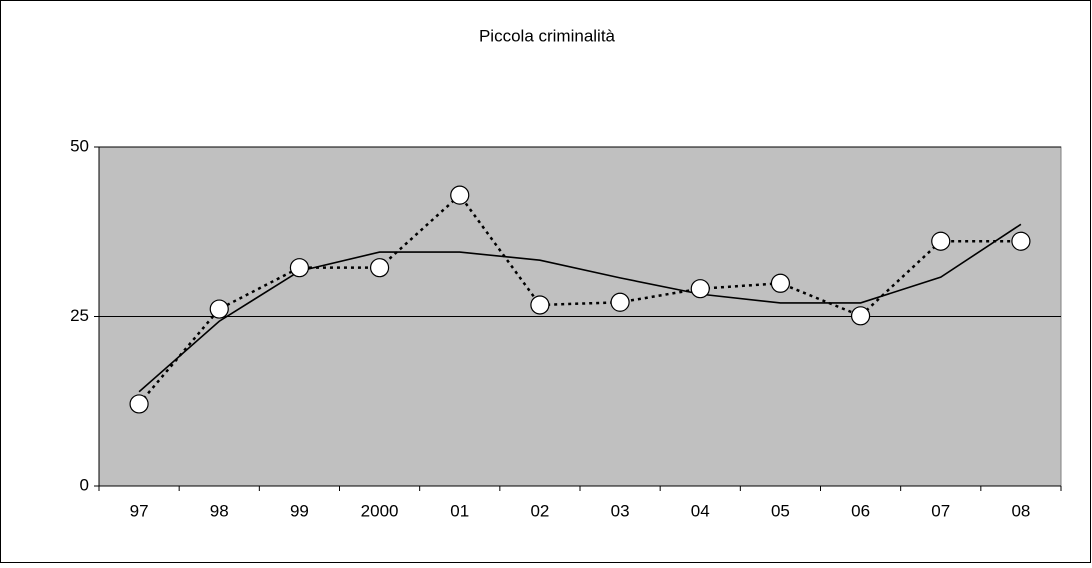  I want to click on x-tick-label: 02, so click(539, 510).